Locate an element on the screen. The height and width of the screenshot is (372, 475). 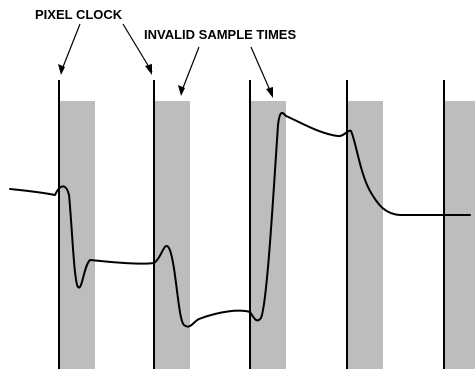
leader-lines is located at coordinates (166, 59).